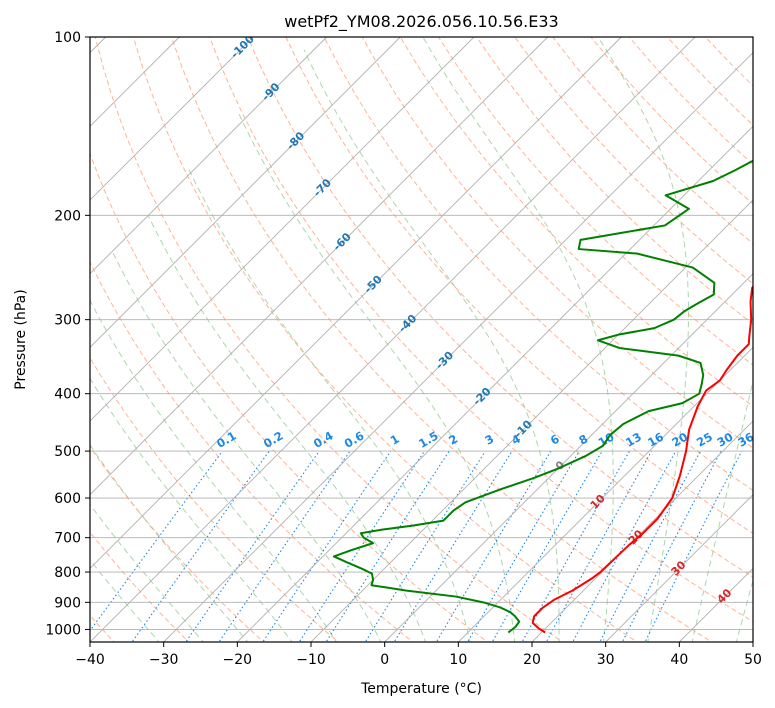 This screenshot has height=708, width=775. I want to click on x-tick-label: −10, so click(311, 660).